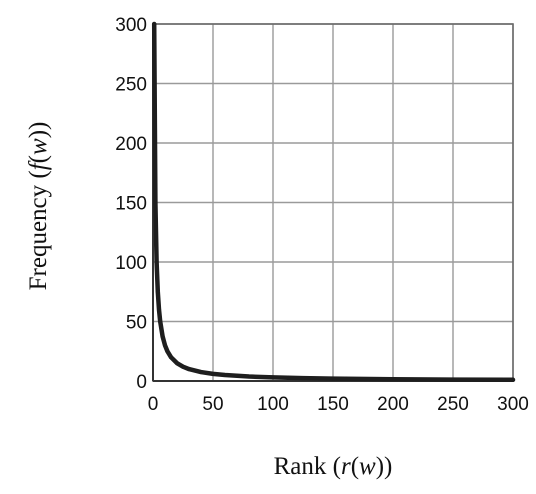 This screenshot has height=494, width=536. I want to click on x-axis-label: Rank (r(w)), so click(333, 466).